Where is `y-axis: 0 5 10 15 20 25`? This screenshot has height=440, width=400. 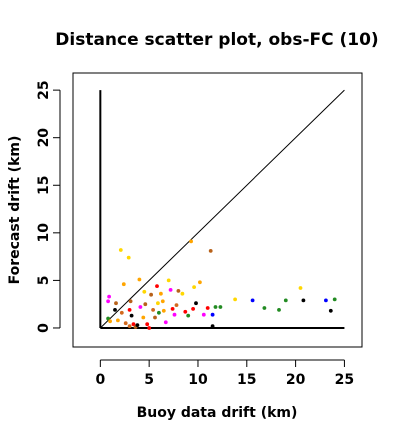
y-axis: 0 5 10 15 20 25 is located at coordinates (48, 206).